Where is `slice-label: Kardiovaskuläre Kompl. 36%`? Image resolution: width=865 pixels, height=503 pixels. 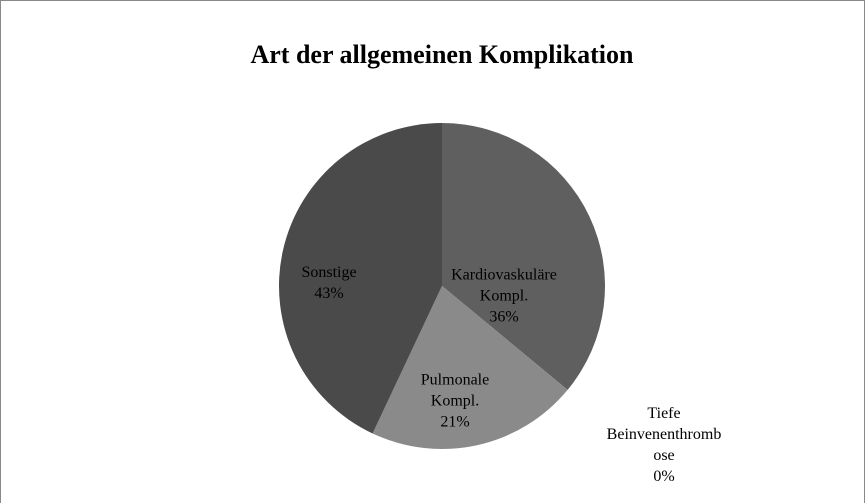
slice-label: Kardiovaskuläre Kompl. 36% is located at coordinates (504, 296).